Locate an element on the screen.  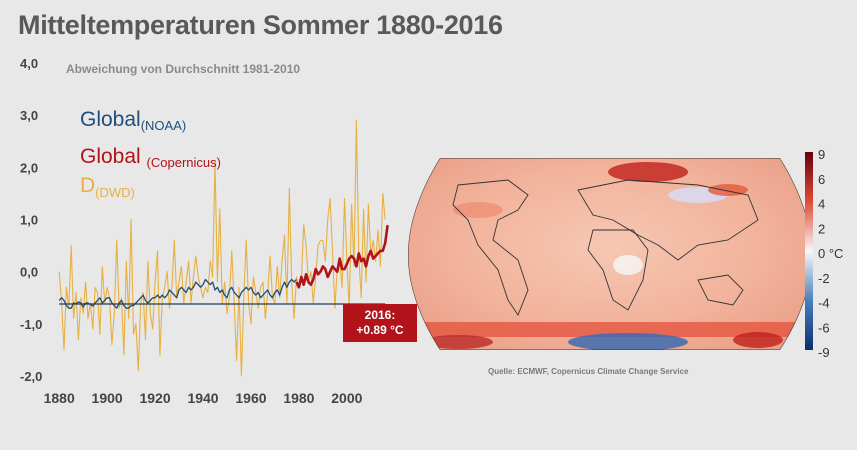
chart-subtitle: Abweichung von Durchschnitt 1981-2010 is located at coordinates (183, 69).